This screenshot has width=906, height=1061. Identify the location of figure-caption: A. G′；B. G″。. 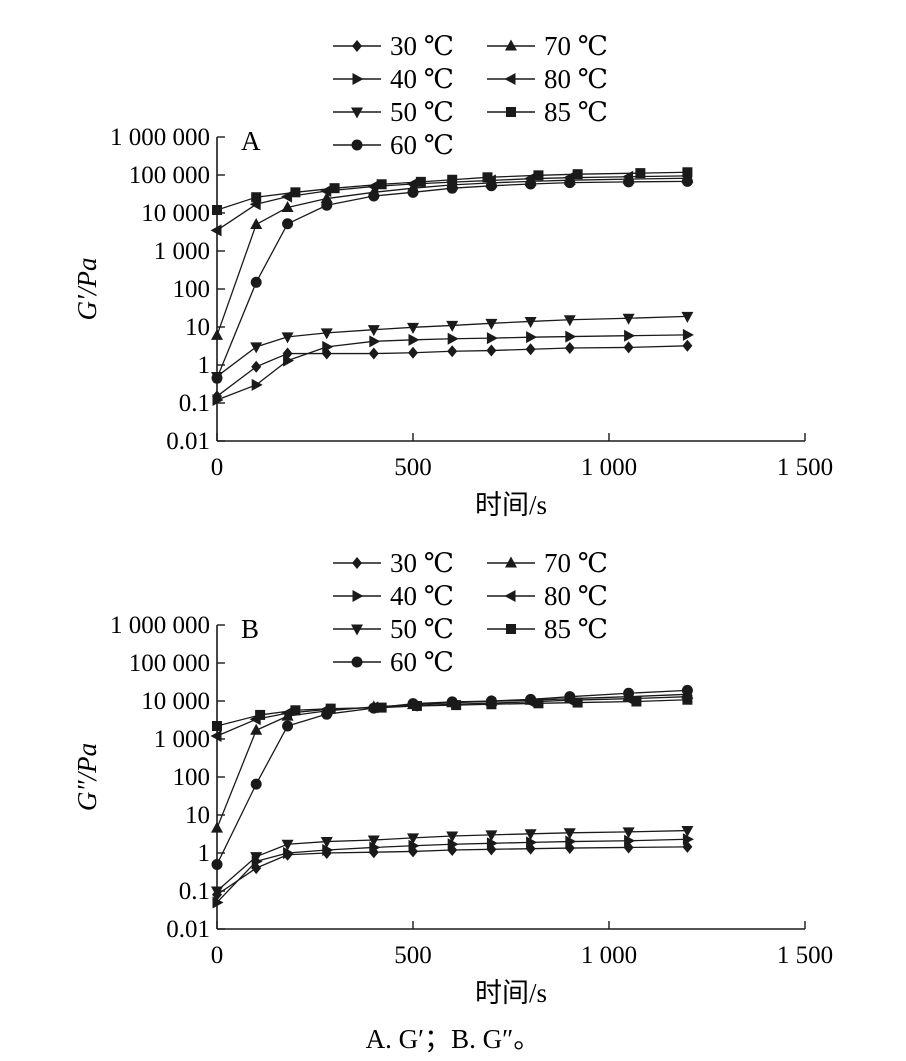
(453, 1039).